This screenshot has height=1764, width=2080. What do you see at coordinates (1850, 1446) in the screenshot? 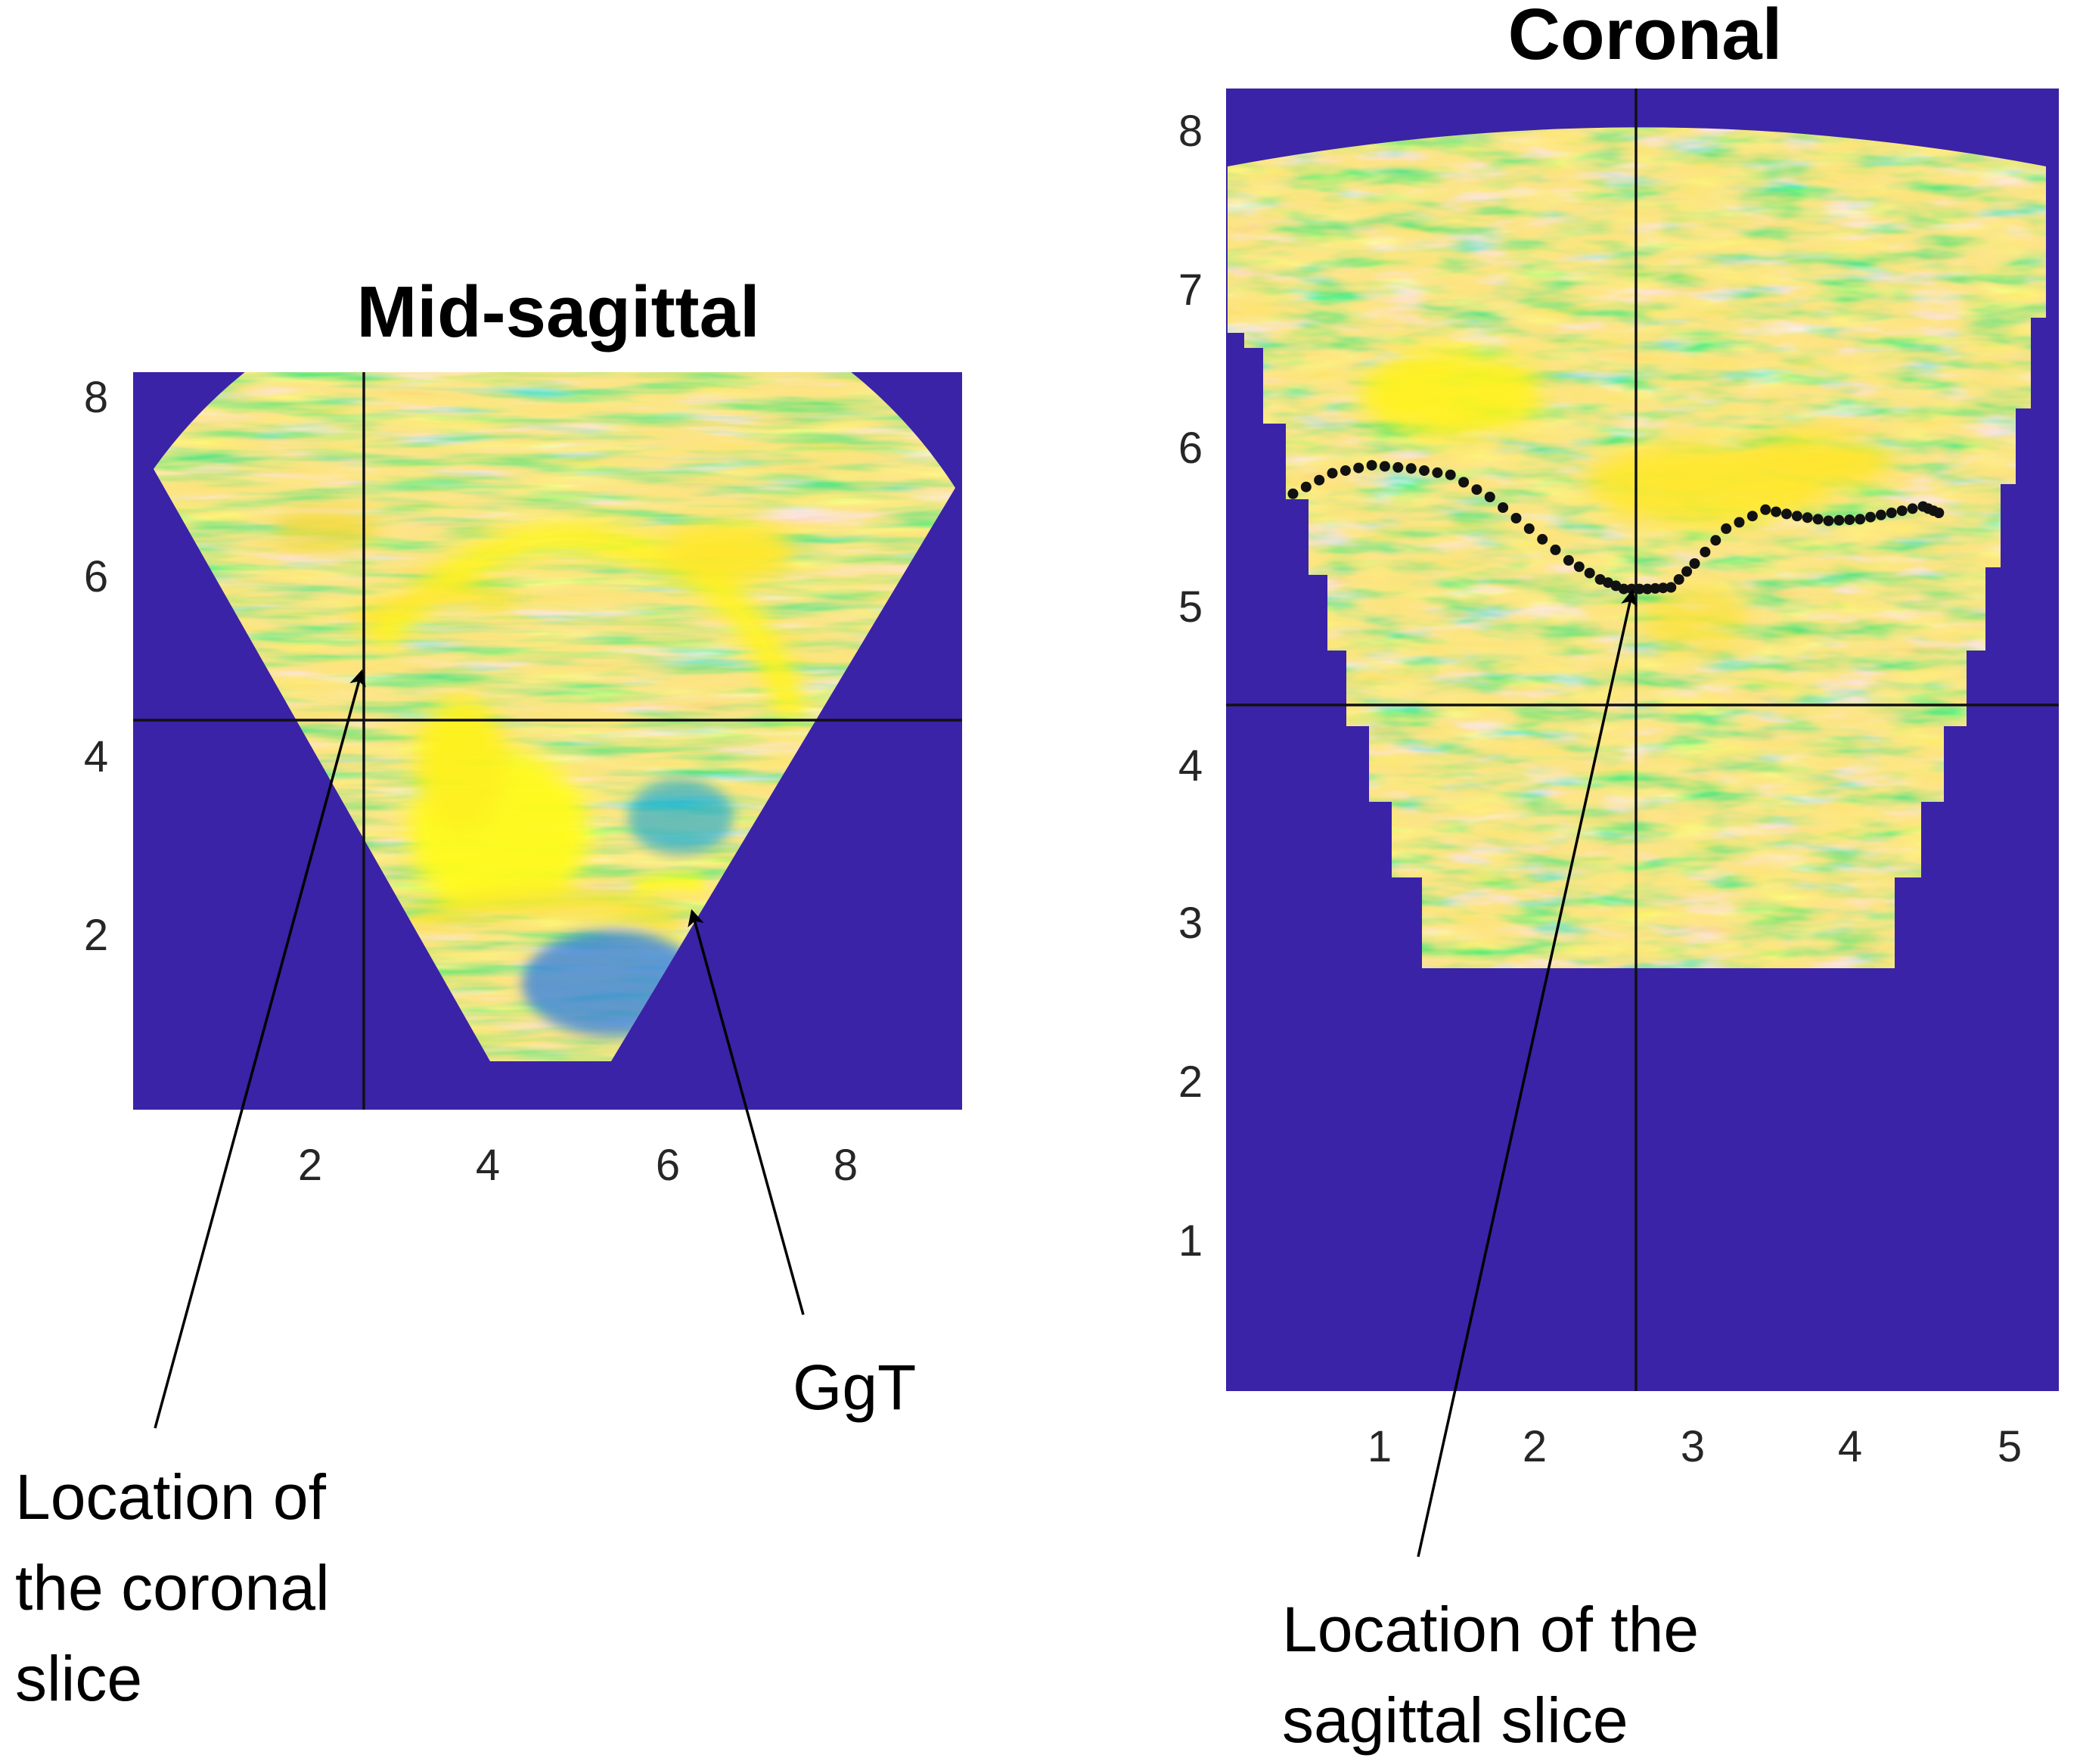
I see `coronal-x-tick: 4` at bounding box center [1850, 1446].